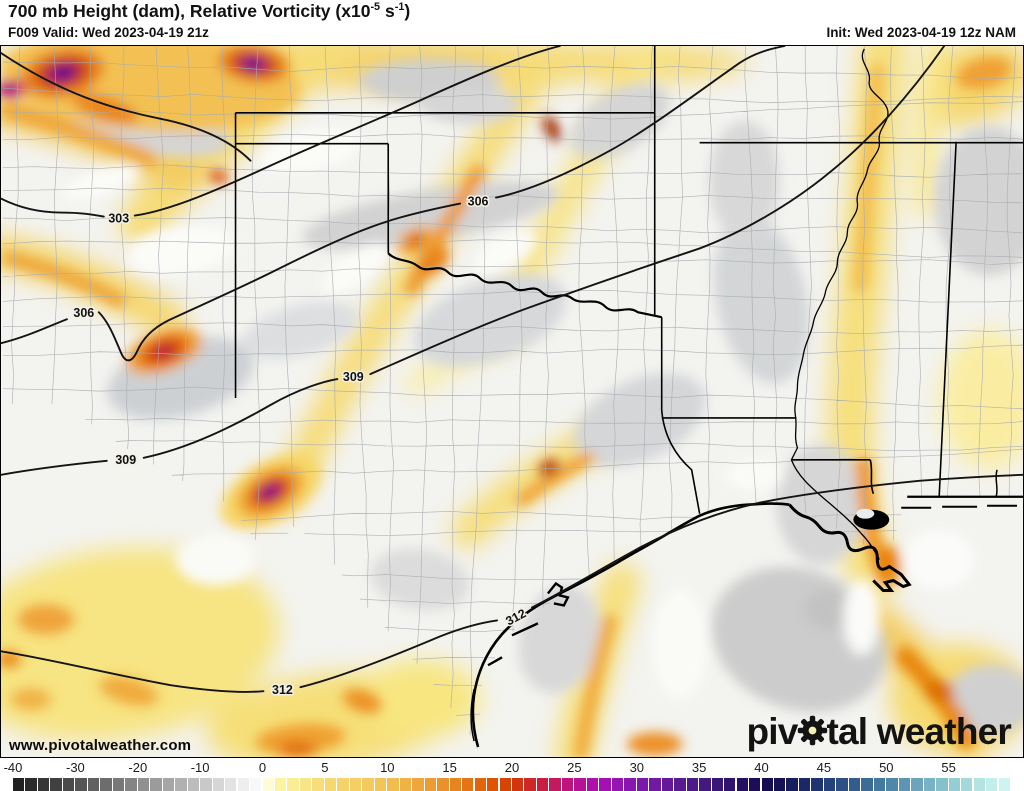  I want to click on colorbar-tick: 0, so click(262, 767).